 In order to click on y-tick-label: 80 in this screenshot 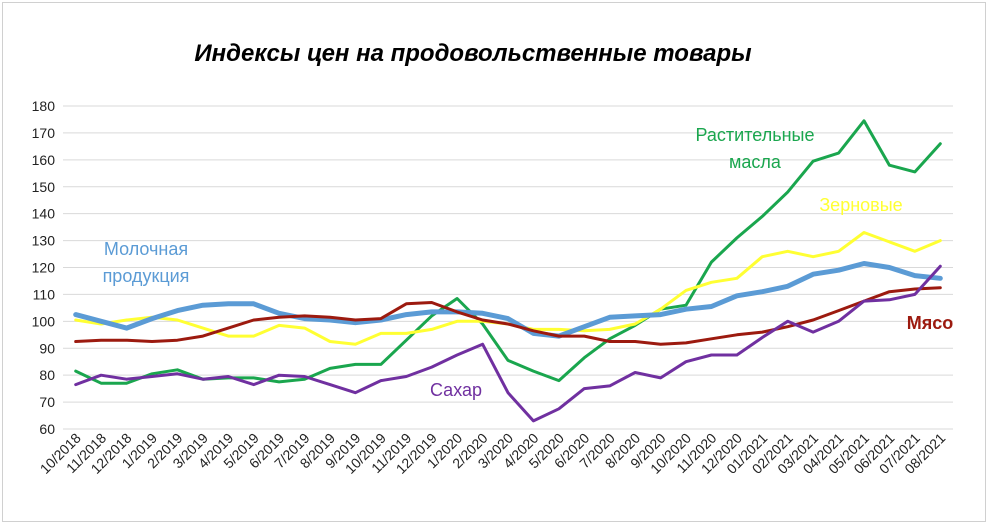, I will do `click(47, 375)`.